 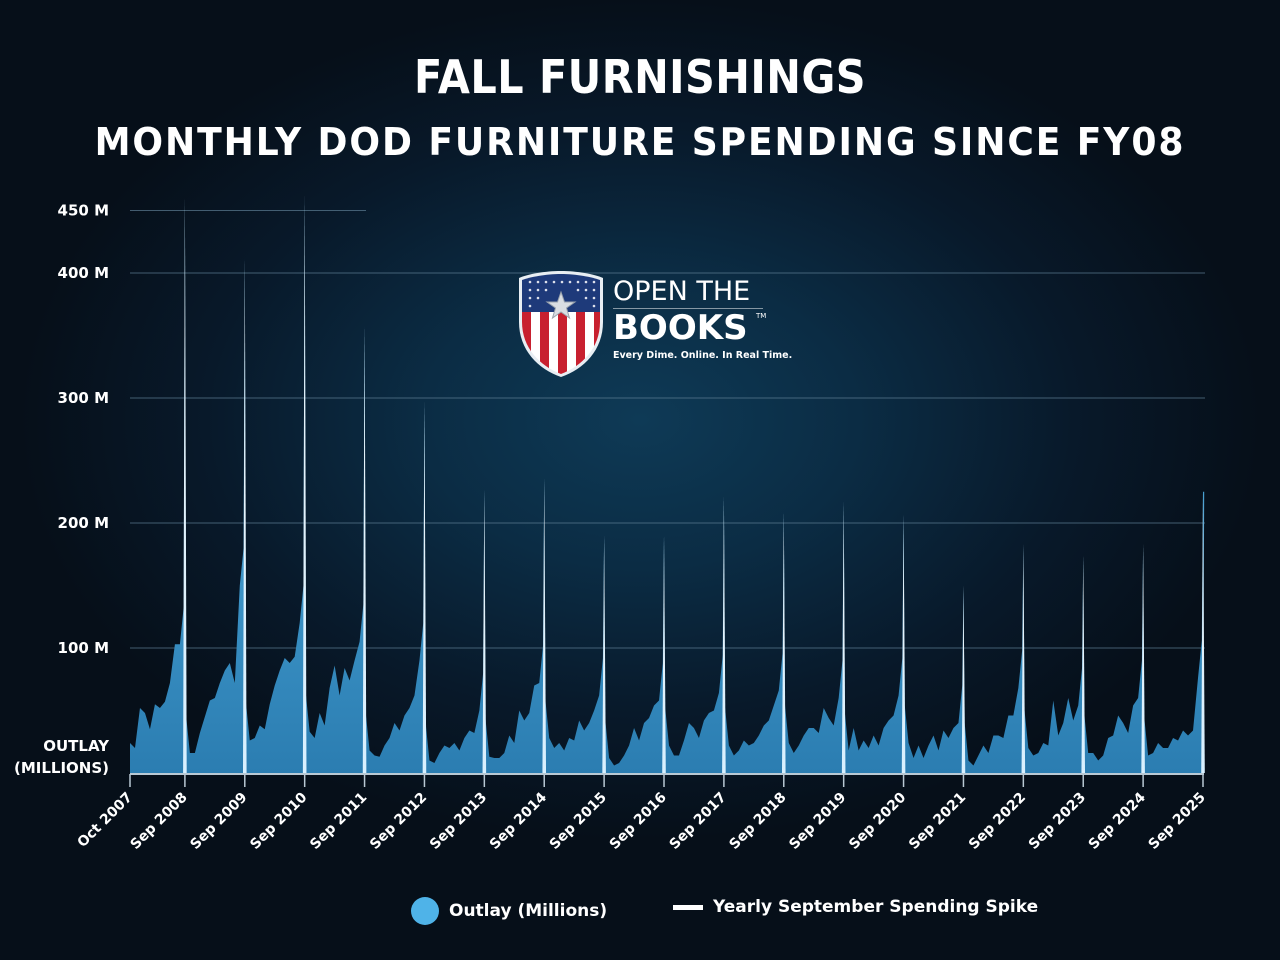 What do you see at coordinates (1117, 820) in the screenshot?
I see `x-tick-label: Sep 2024` at bounding box center [1117, 820].